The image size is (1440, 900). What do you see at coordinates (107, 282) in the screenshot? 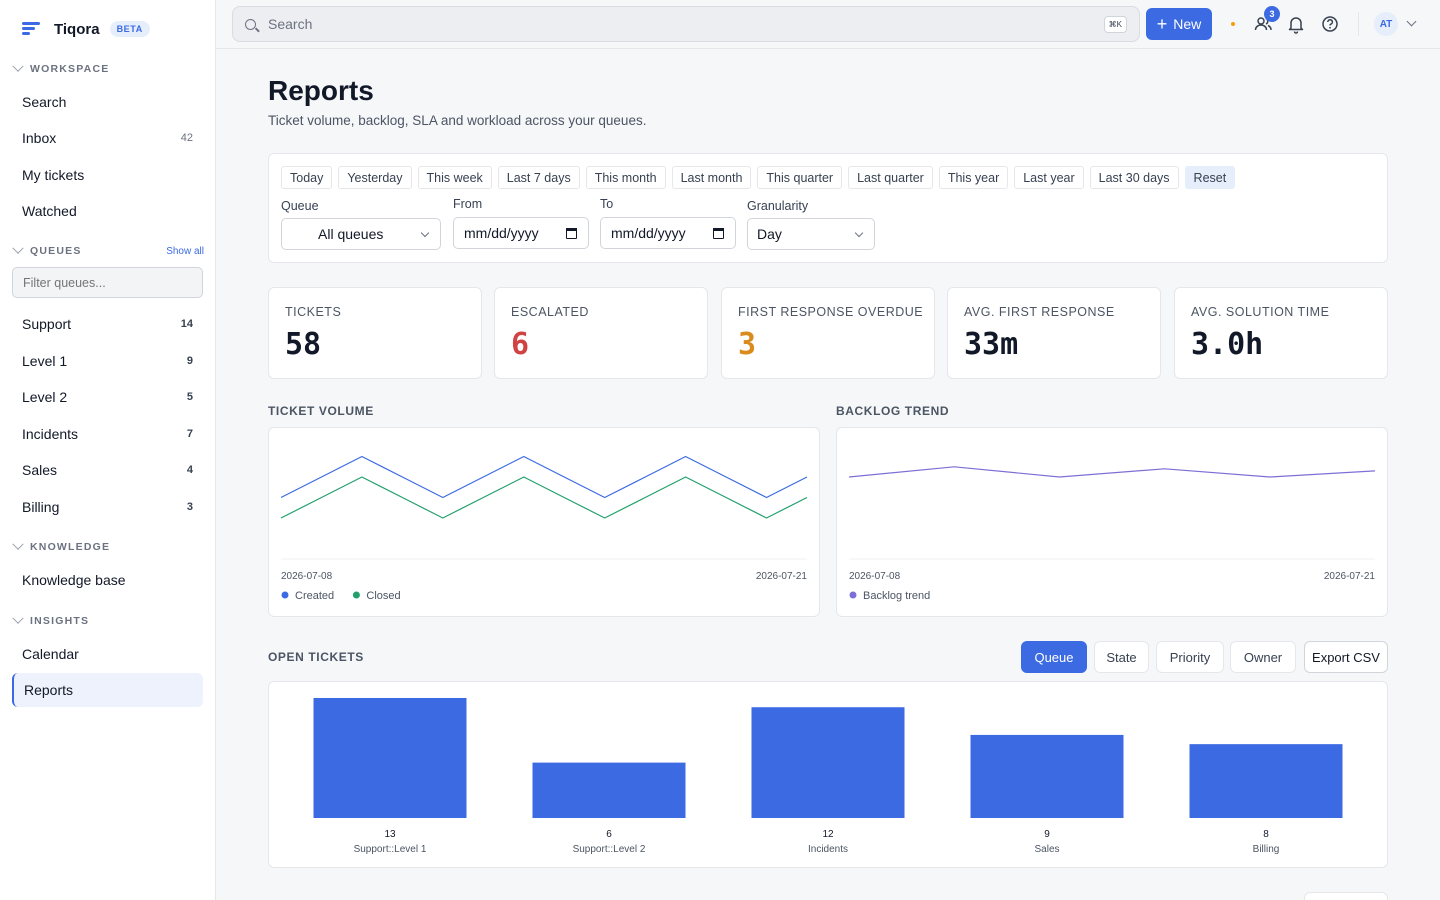
I see `filter-queues-input` at bounding box center [107, 282].